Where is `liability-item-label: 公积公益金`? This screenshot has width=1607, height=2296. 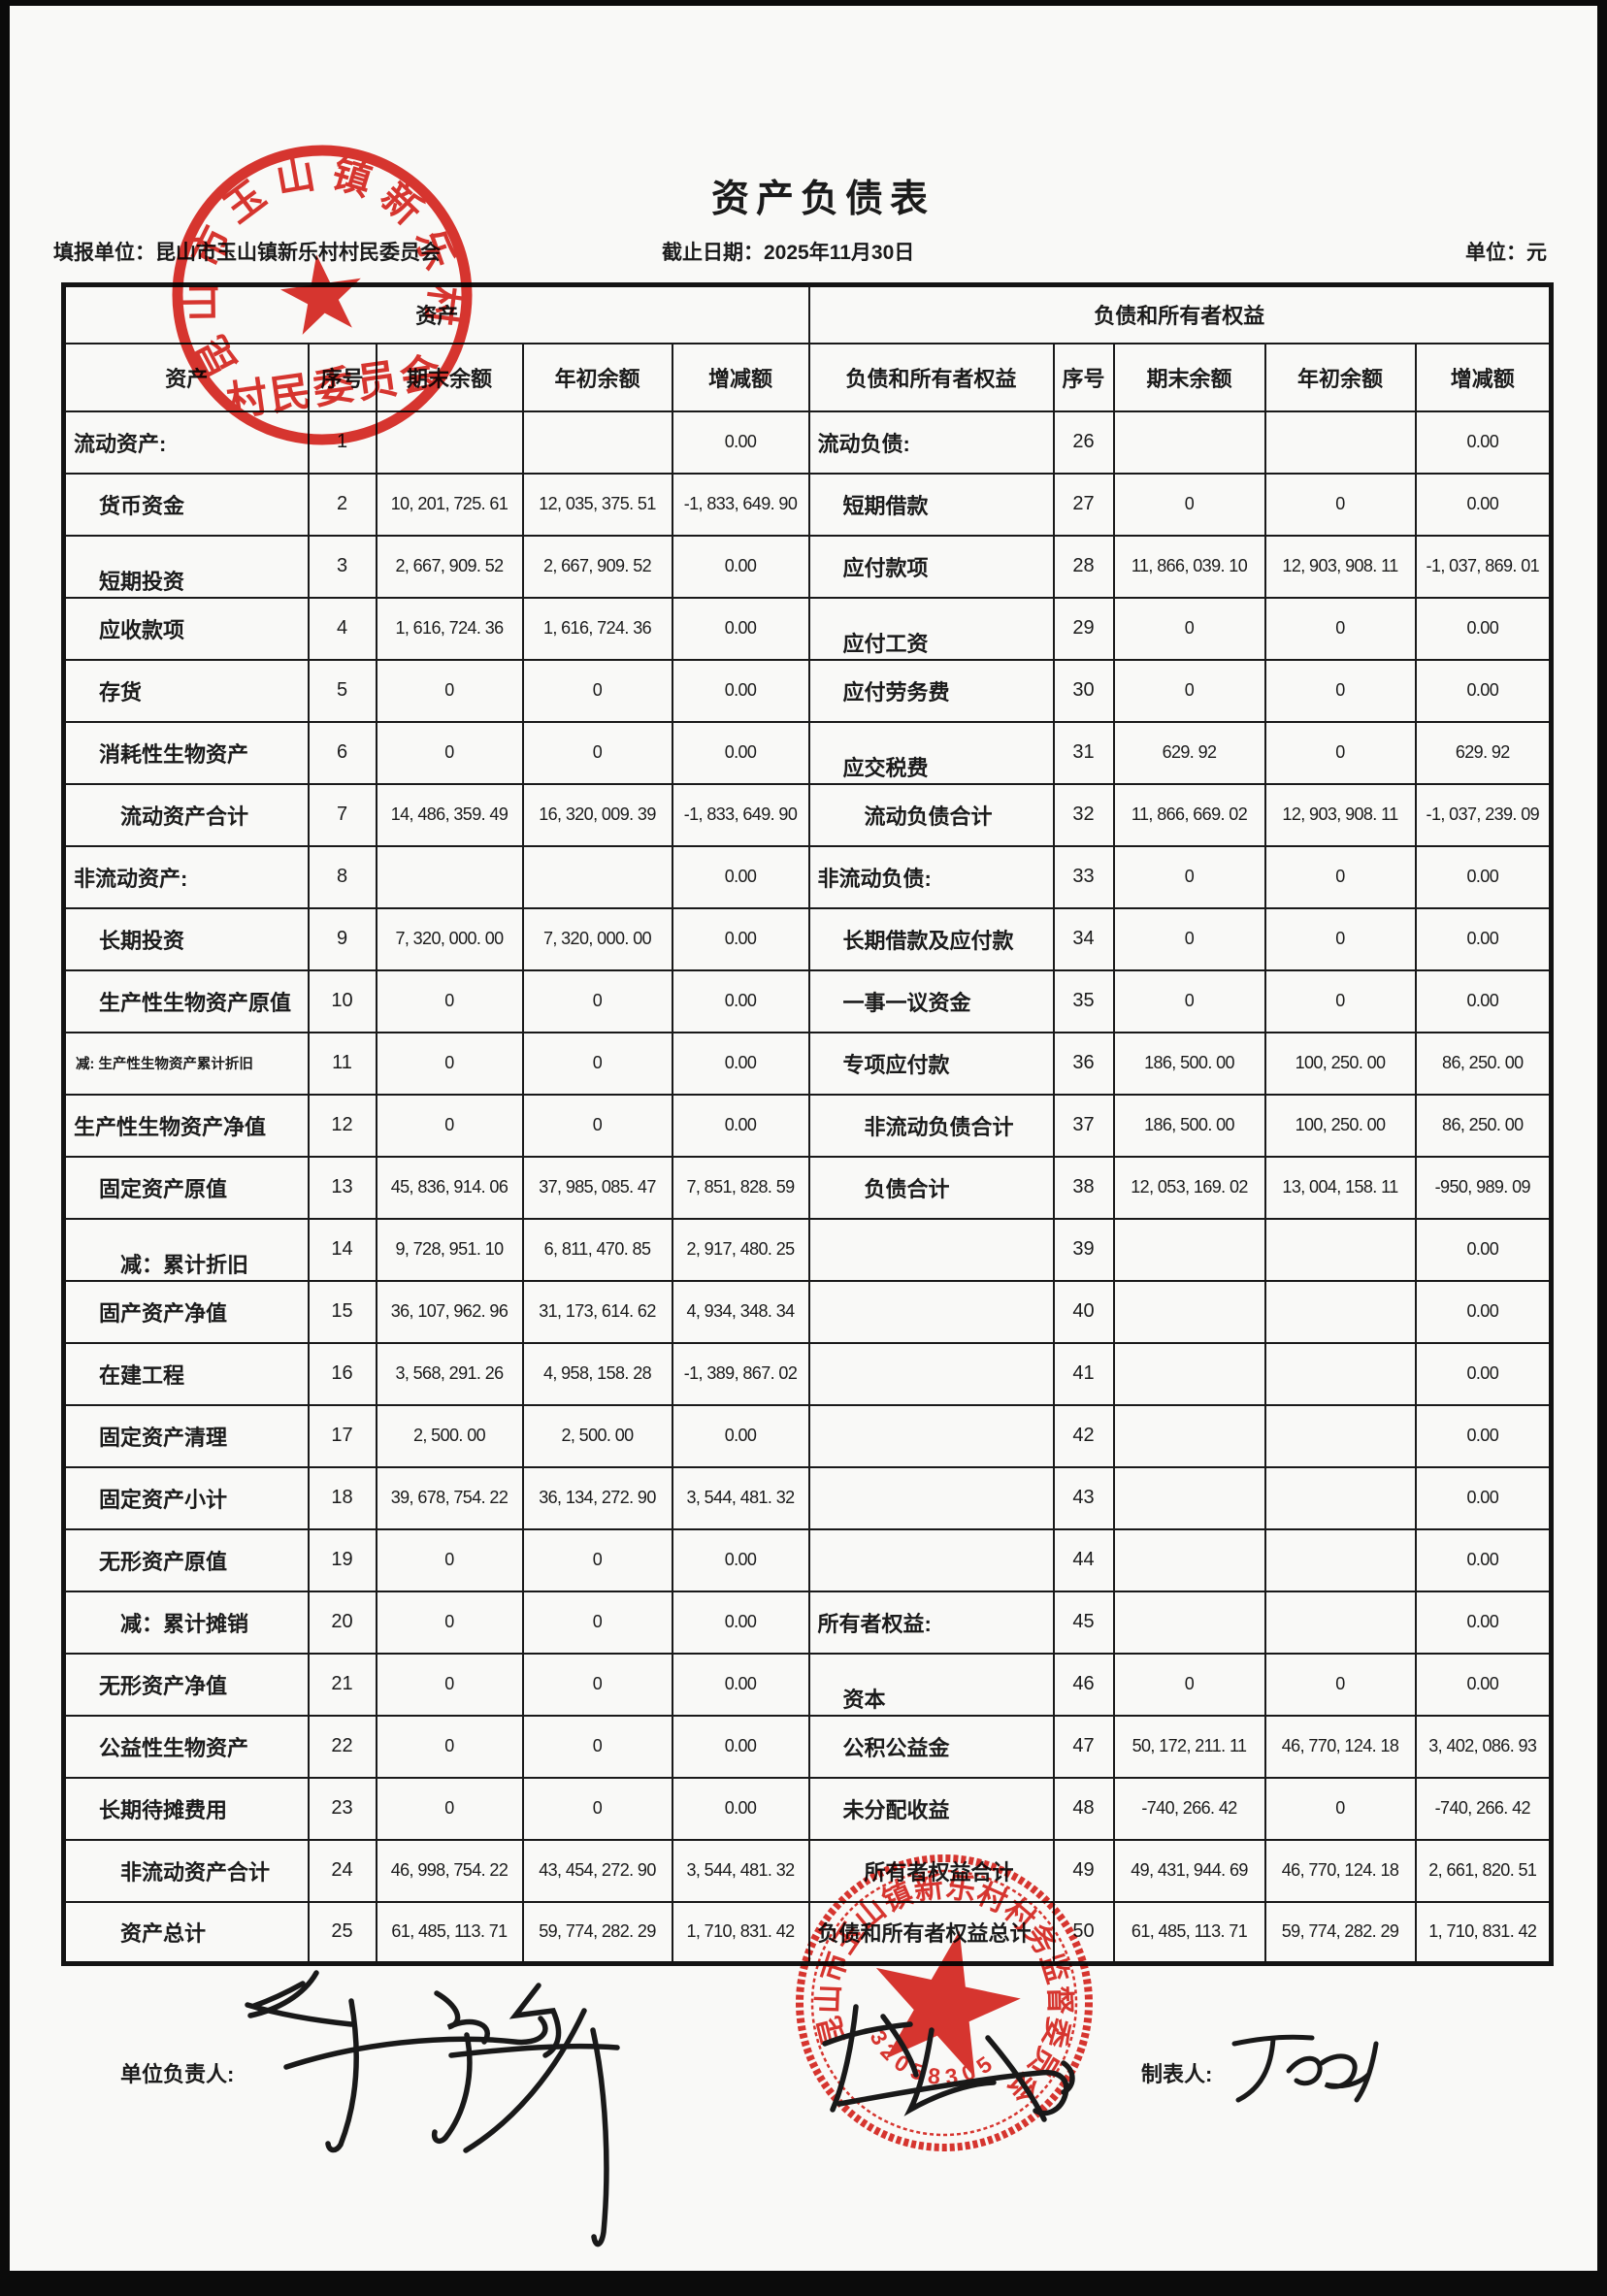 liability-item-label: 公积公益金 is located at coordinates (931, 1746).